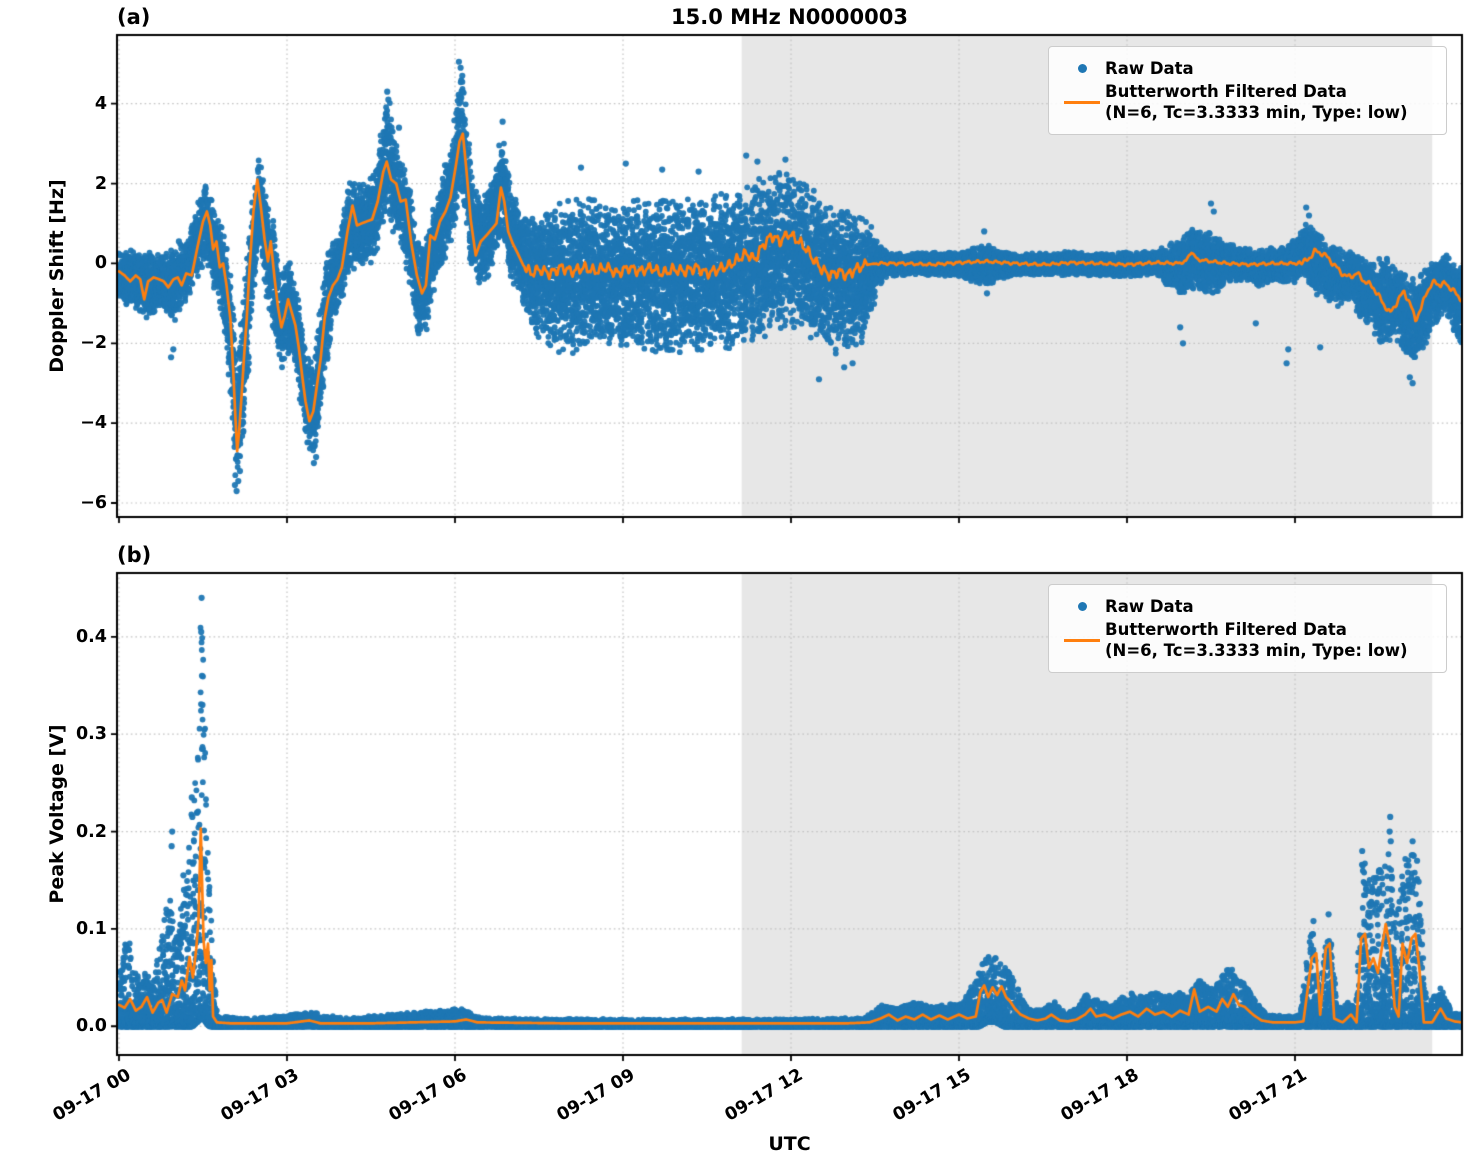  Describe the element at coordinates (93, 343) in the screenshot. I see `y-tick-label-a-3: −2` at that location.